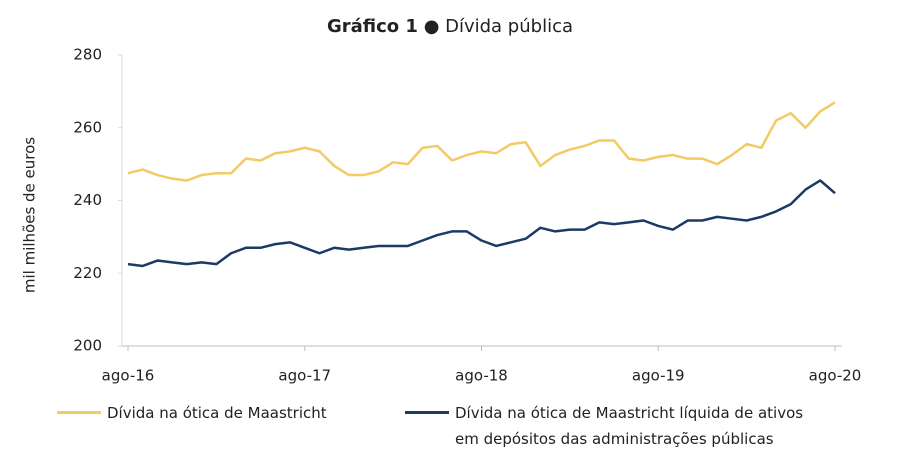 The width and height of the screenshot is (900, 458). I want to click on chart-subtitle: ● Dívida pública, so click(498, 26).